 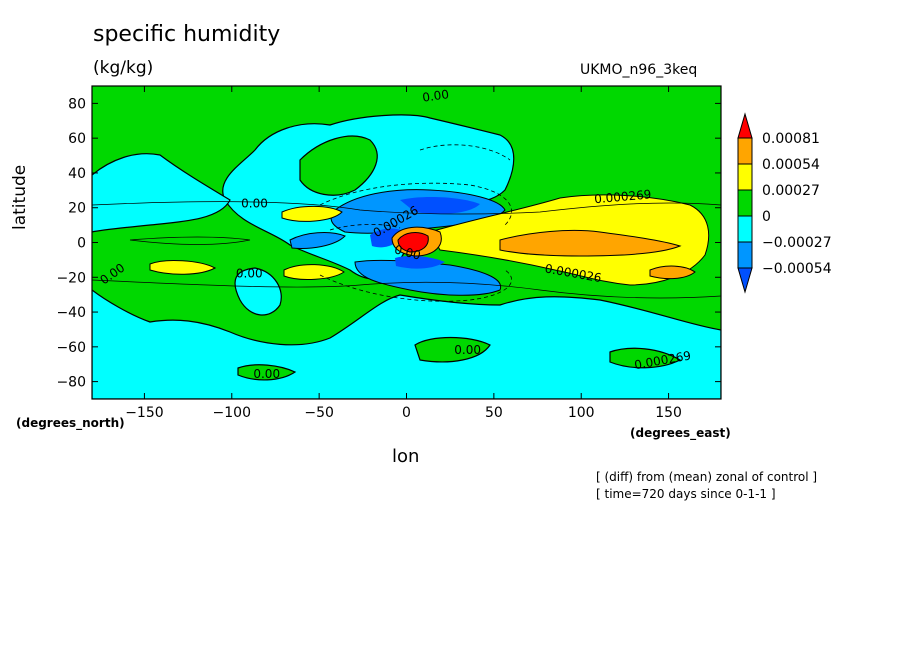 I want to click on colorbar-label: 0, so click(x=766, y=217).